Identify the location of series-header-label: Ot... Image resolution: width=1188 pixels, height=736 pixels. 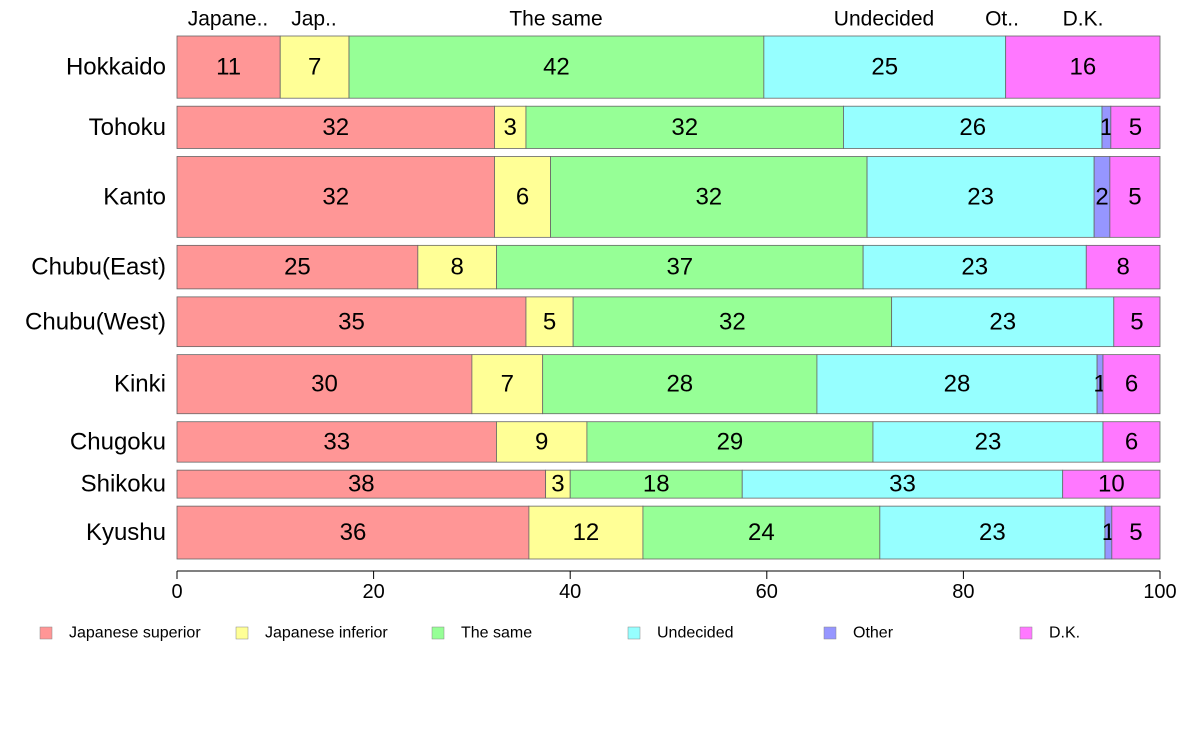
(1002, 19).